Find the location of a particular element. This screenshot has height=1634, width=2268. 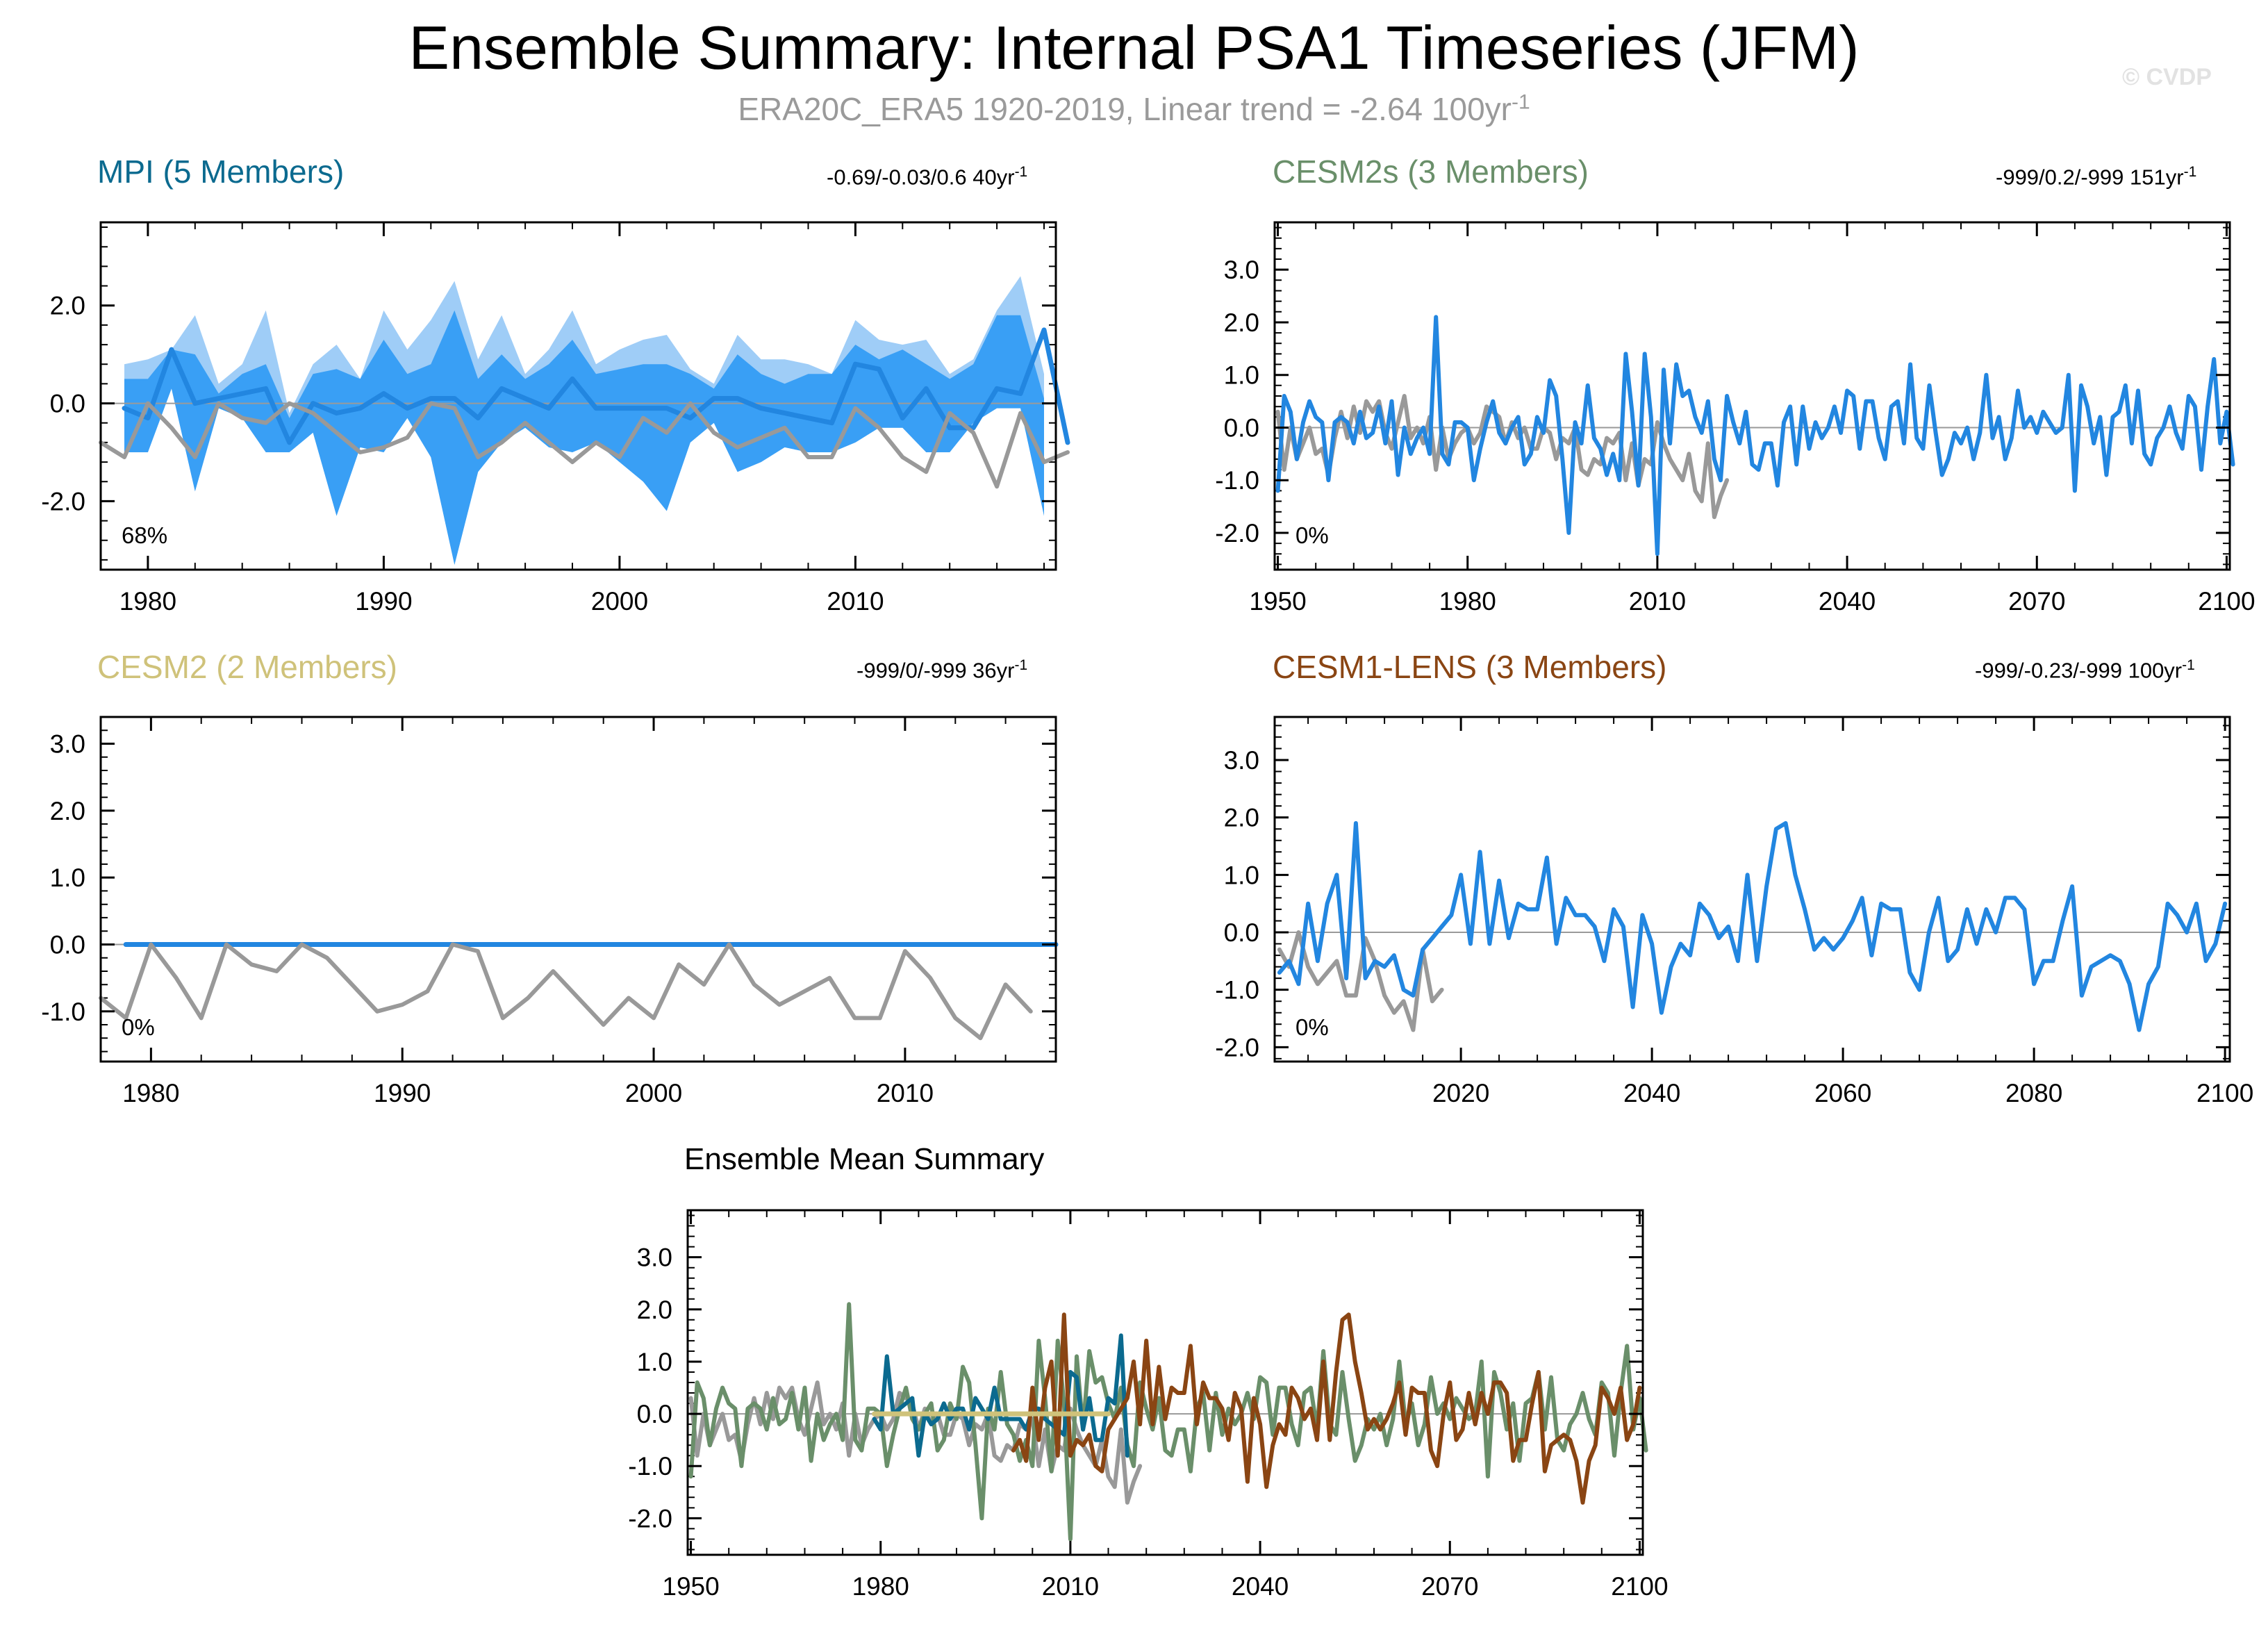

mean-ytick-label: 1.0 is located at coordinates (654, 1362).